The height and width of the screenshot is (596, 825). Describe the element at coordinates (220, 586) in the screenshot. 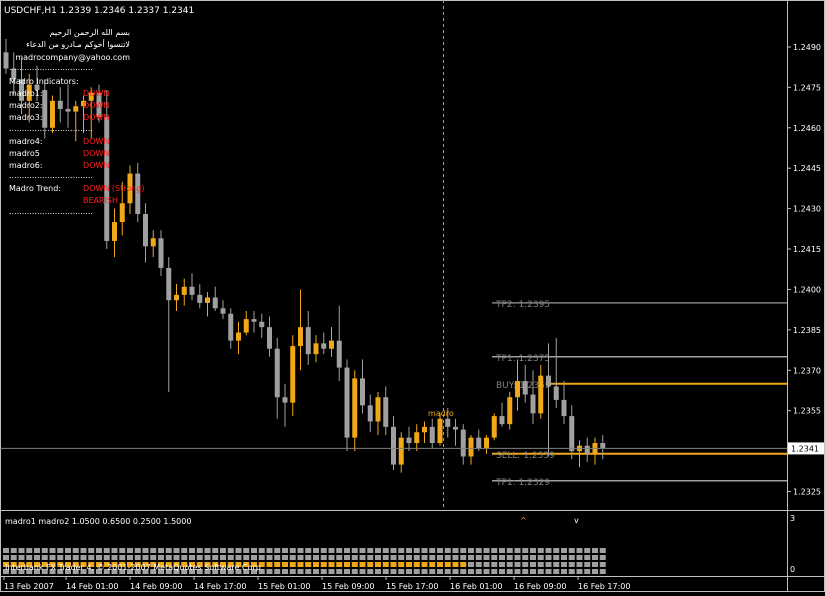

I see `time-tick-label: 14 Feb 17:00` at that location.